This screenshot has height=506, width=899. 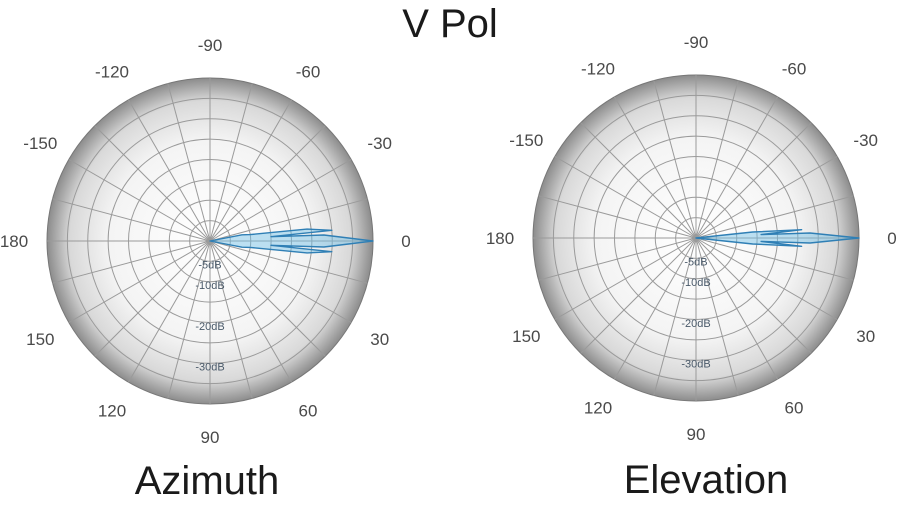 I want to click on azimuth-radial-label: -30dB, so click(x=209, y=368).